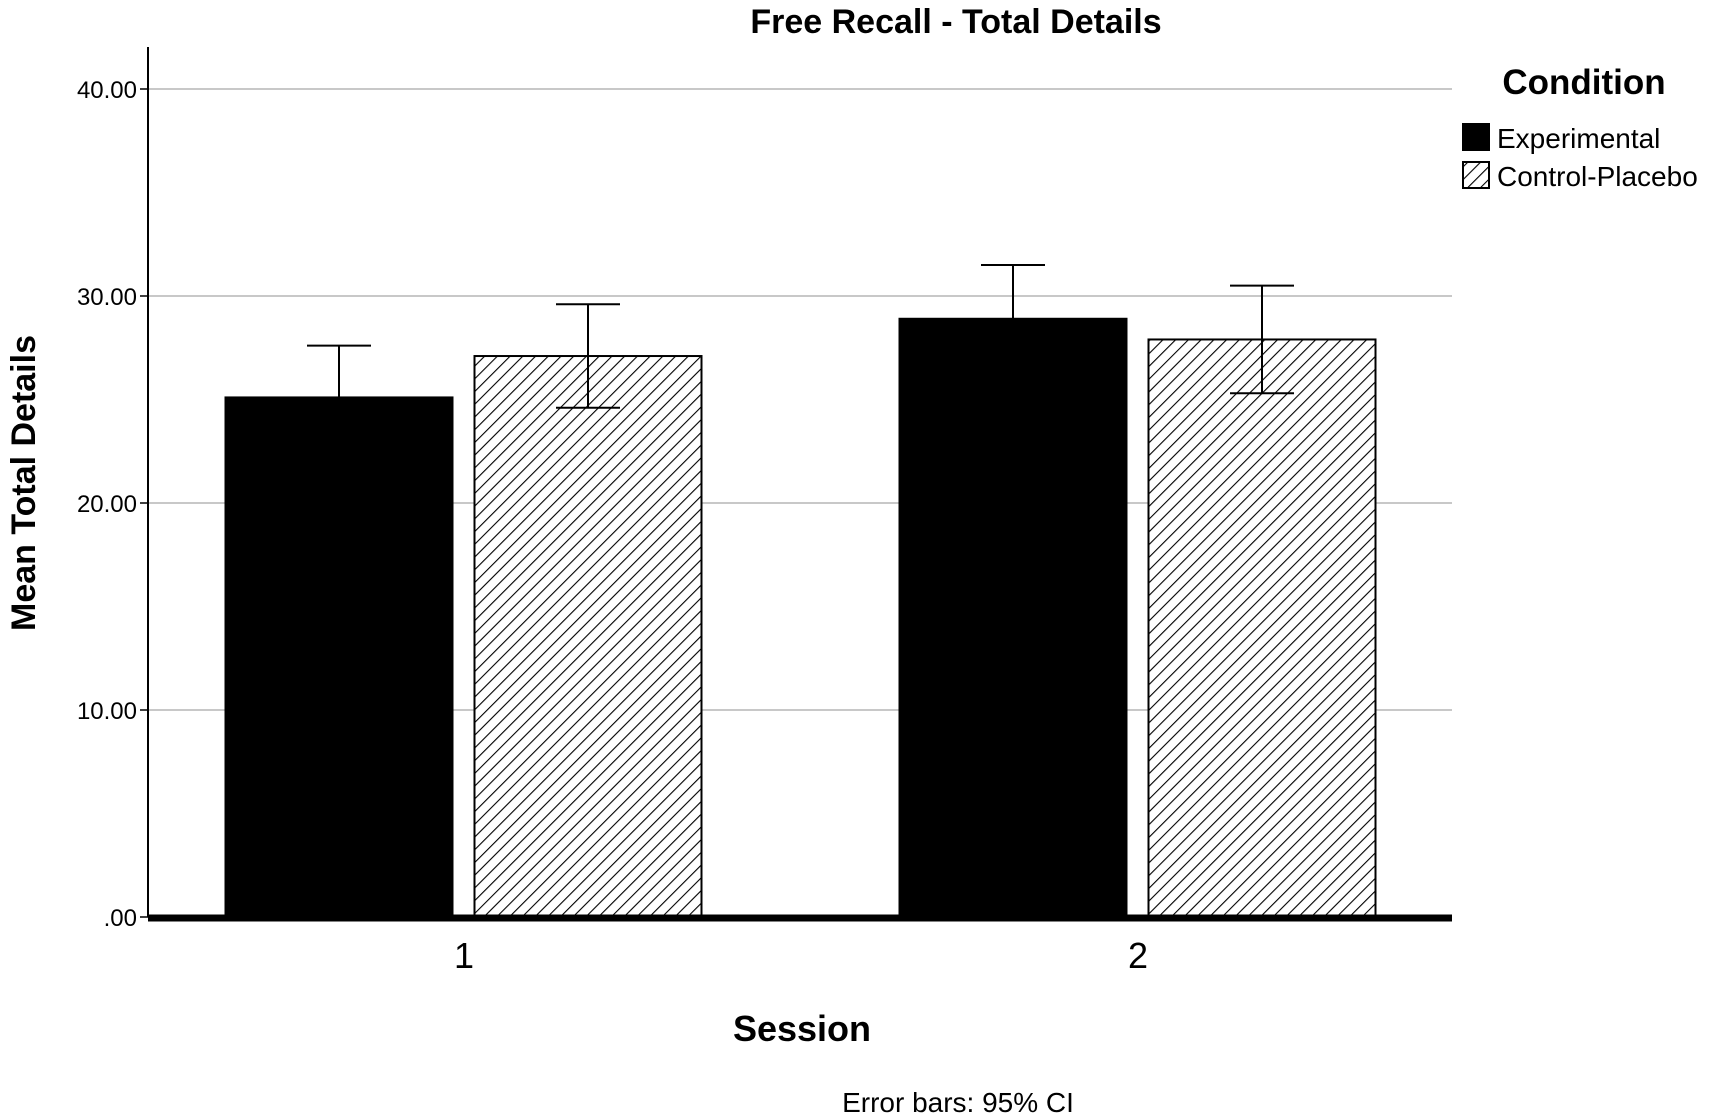 This screenshot has width=1713, height=1119. I want to click on y-axis-label: Mean Total Details, so click(24, 483).